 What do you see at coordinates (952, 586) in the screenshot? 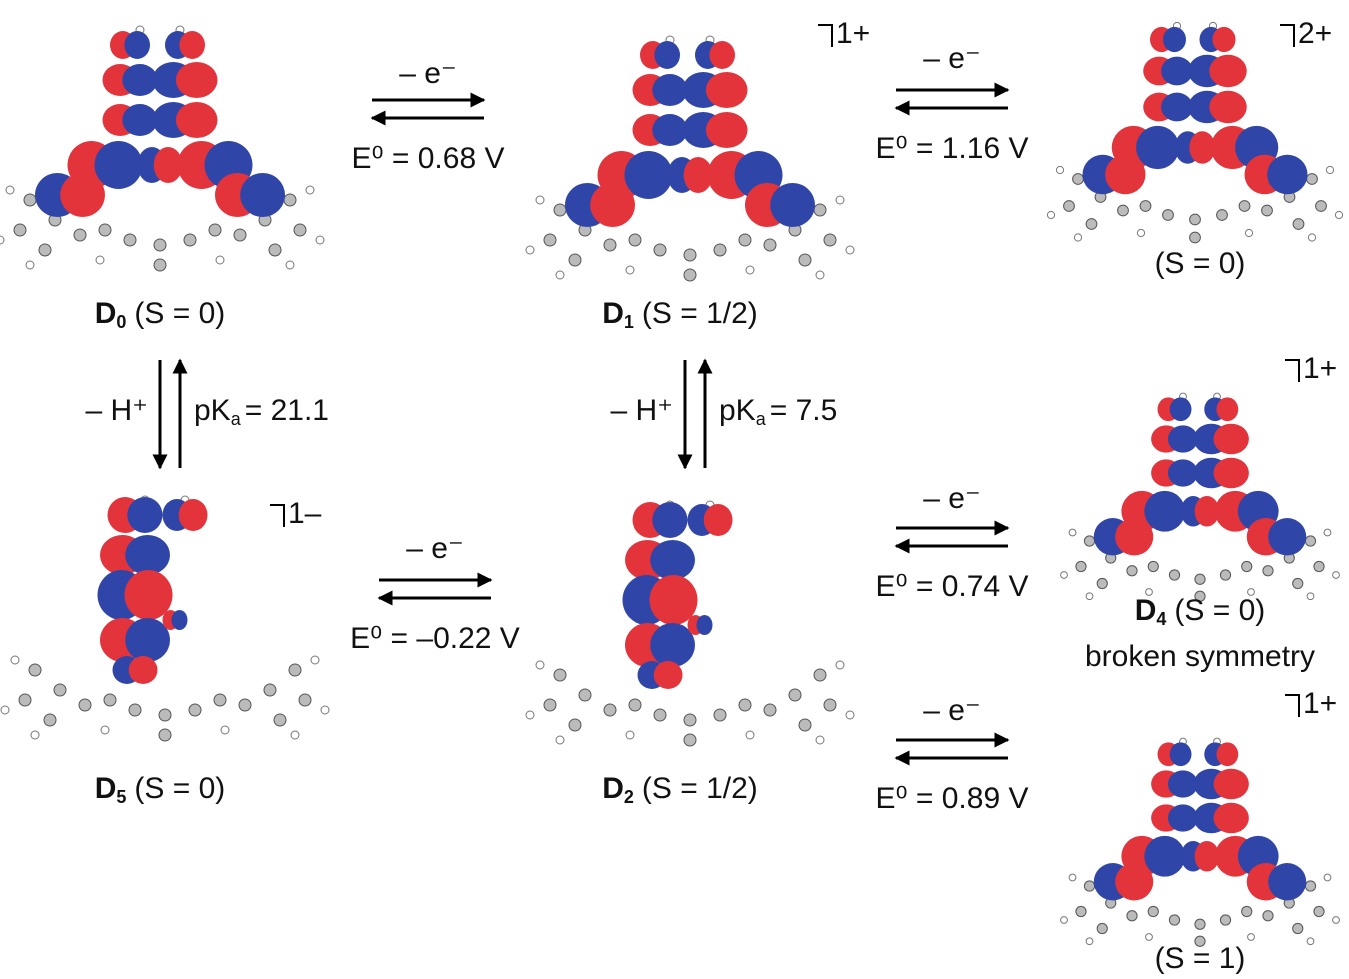
I see `potential: E⁰ = 0.74 V` at bounding box center [952, 586].